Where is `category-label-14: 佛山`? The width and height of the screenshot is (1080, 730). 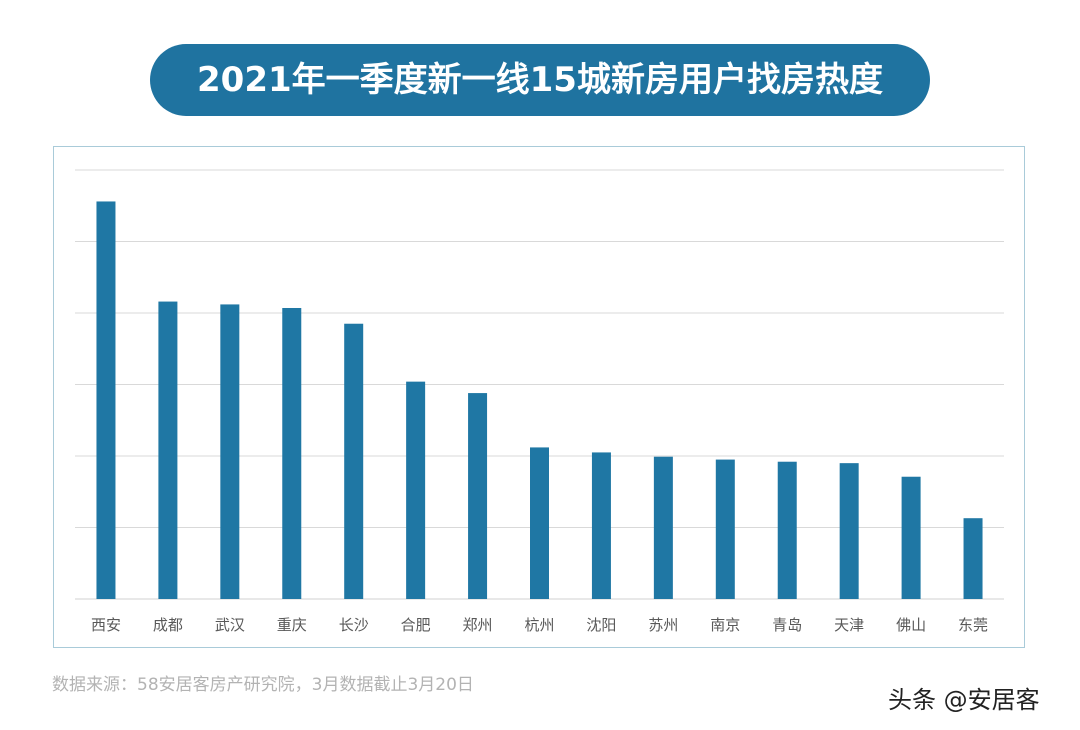
category-label-14: 佛山 is located at coordinates (911, 625).